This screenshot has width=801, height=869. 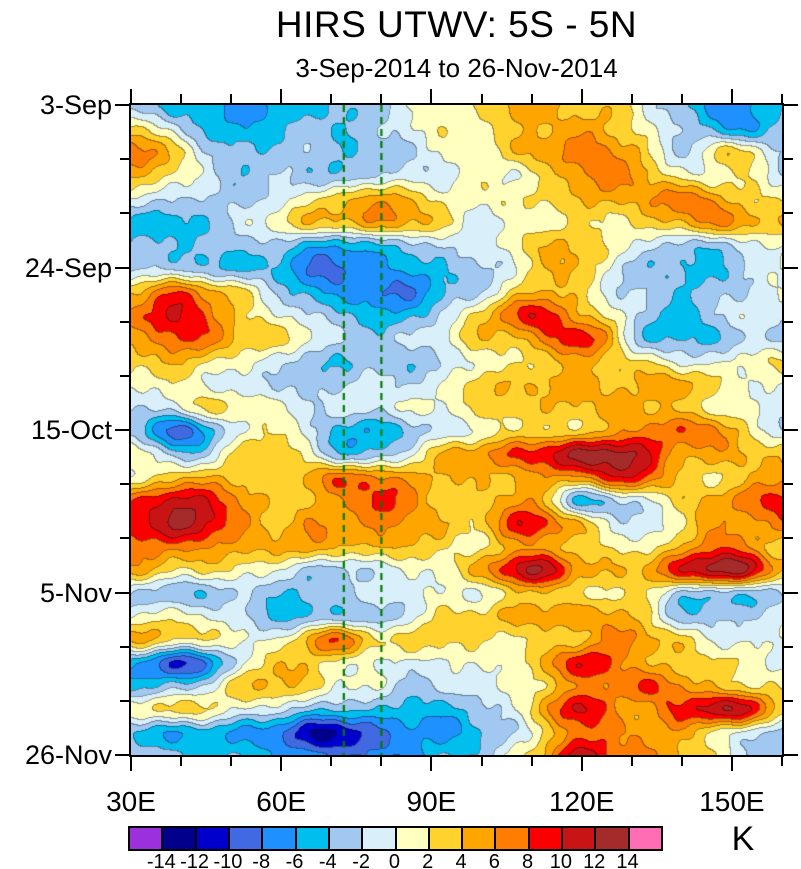 What do you see at coordinates (75, 105) in the screenshot?
I see `y-tick-label: 3-Sep` at bounding box center [75, 105].